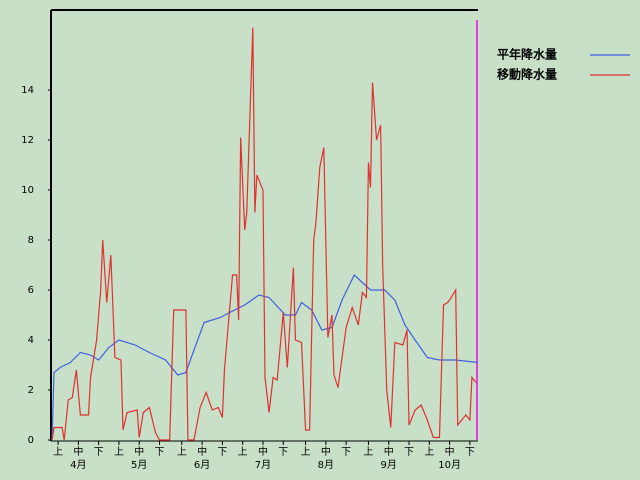  I want to click on y-tick-label: 2, so click(31, 390).